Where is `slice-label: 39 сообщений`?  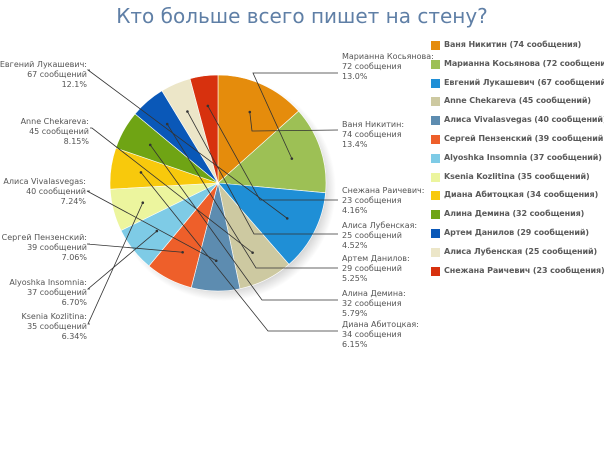
slice-label: 39 сообщений is located at coordinates (57, 247).